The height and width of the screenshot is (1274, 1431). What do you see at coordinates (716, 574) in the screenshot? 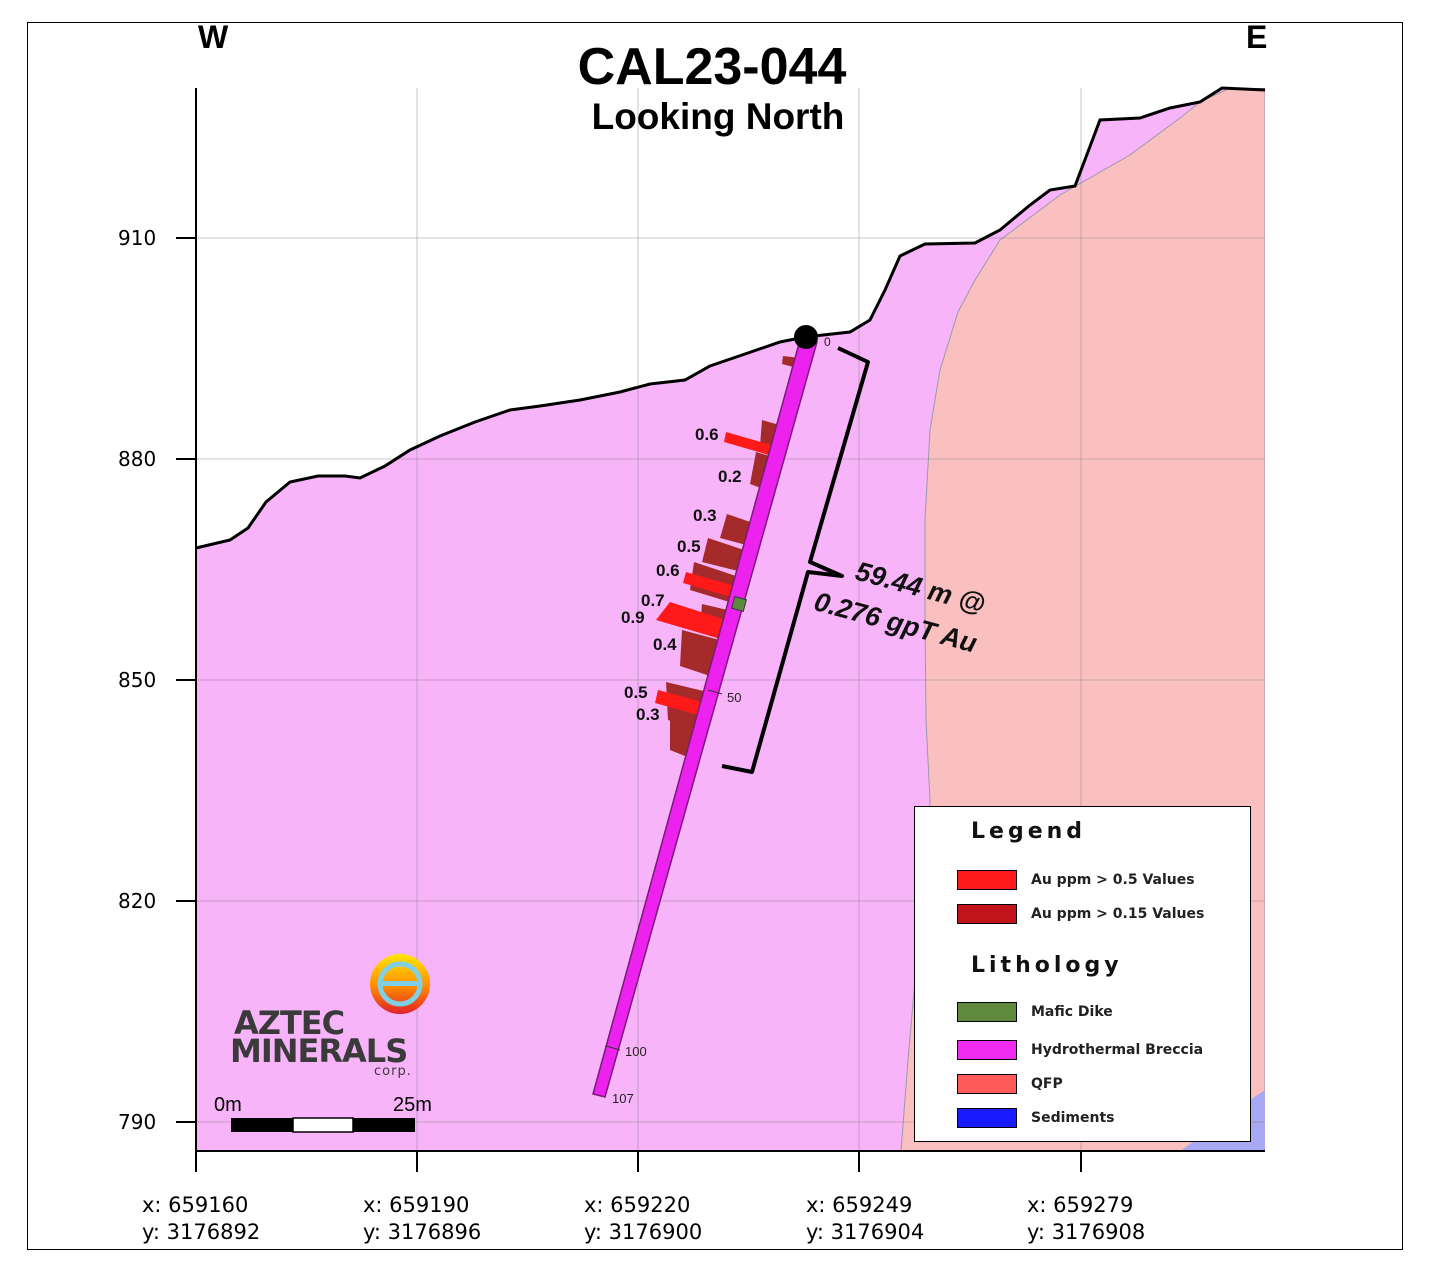
I see `high-grade-bars` at bounding box center [716, 574].